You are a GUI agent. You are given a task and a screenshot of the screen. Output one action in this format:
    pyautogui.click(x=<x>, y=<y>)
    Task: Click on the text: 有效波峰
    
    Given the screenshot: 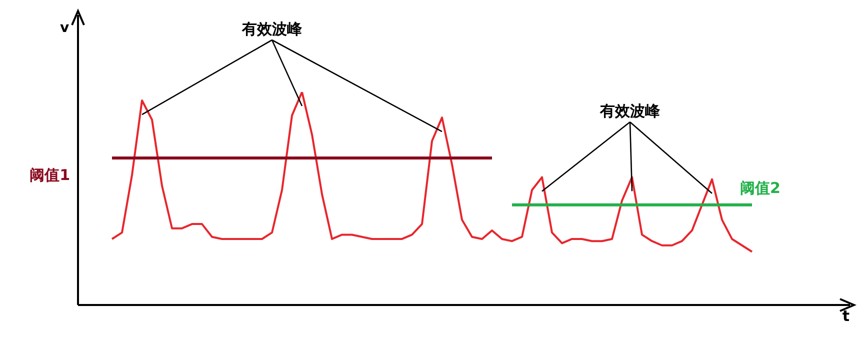 What is the action you would take?
    pyautogui.click(x=272, y=29)
    